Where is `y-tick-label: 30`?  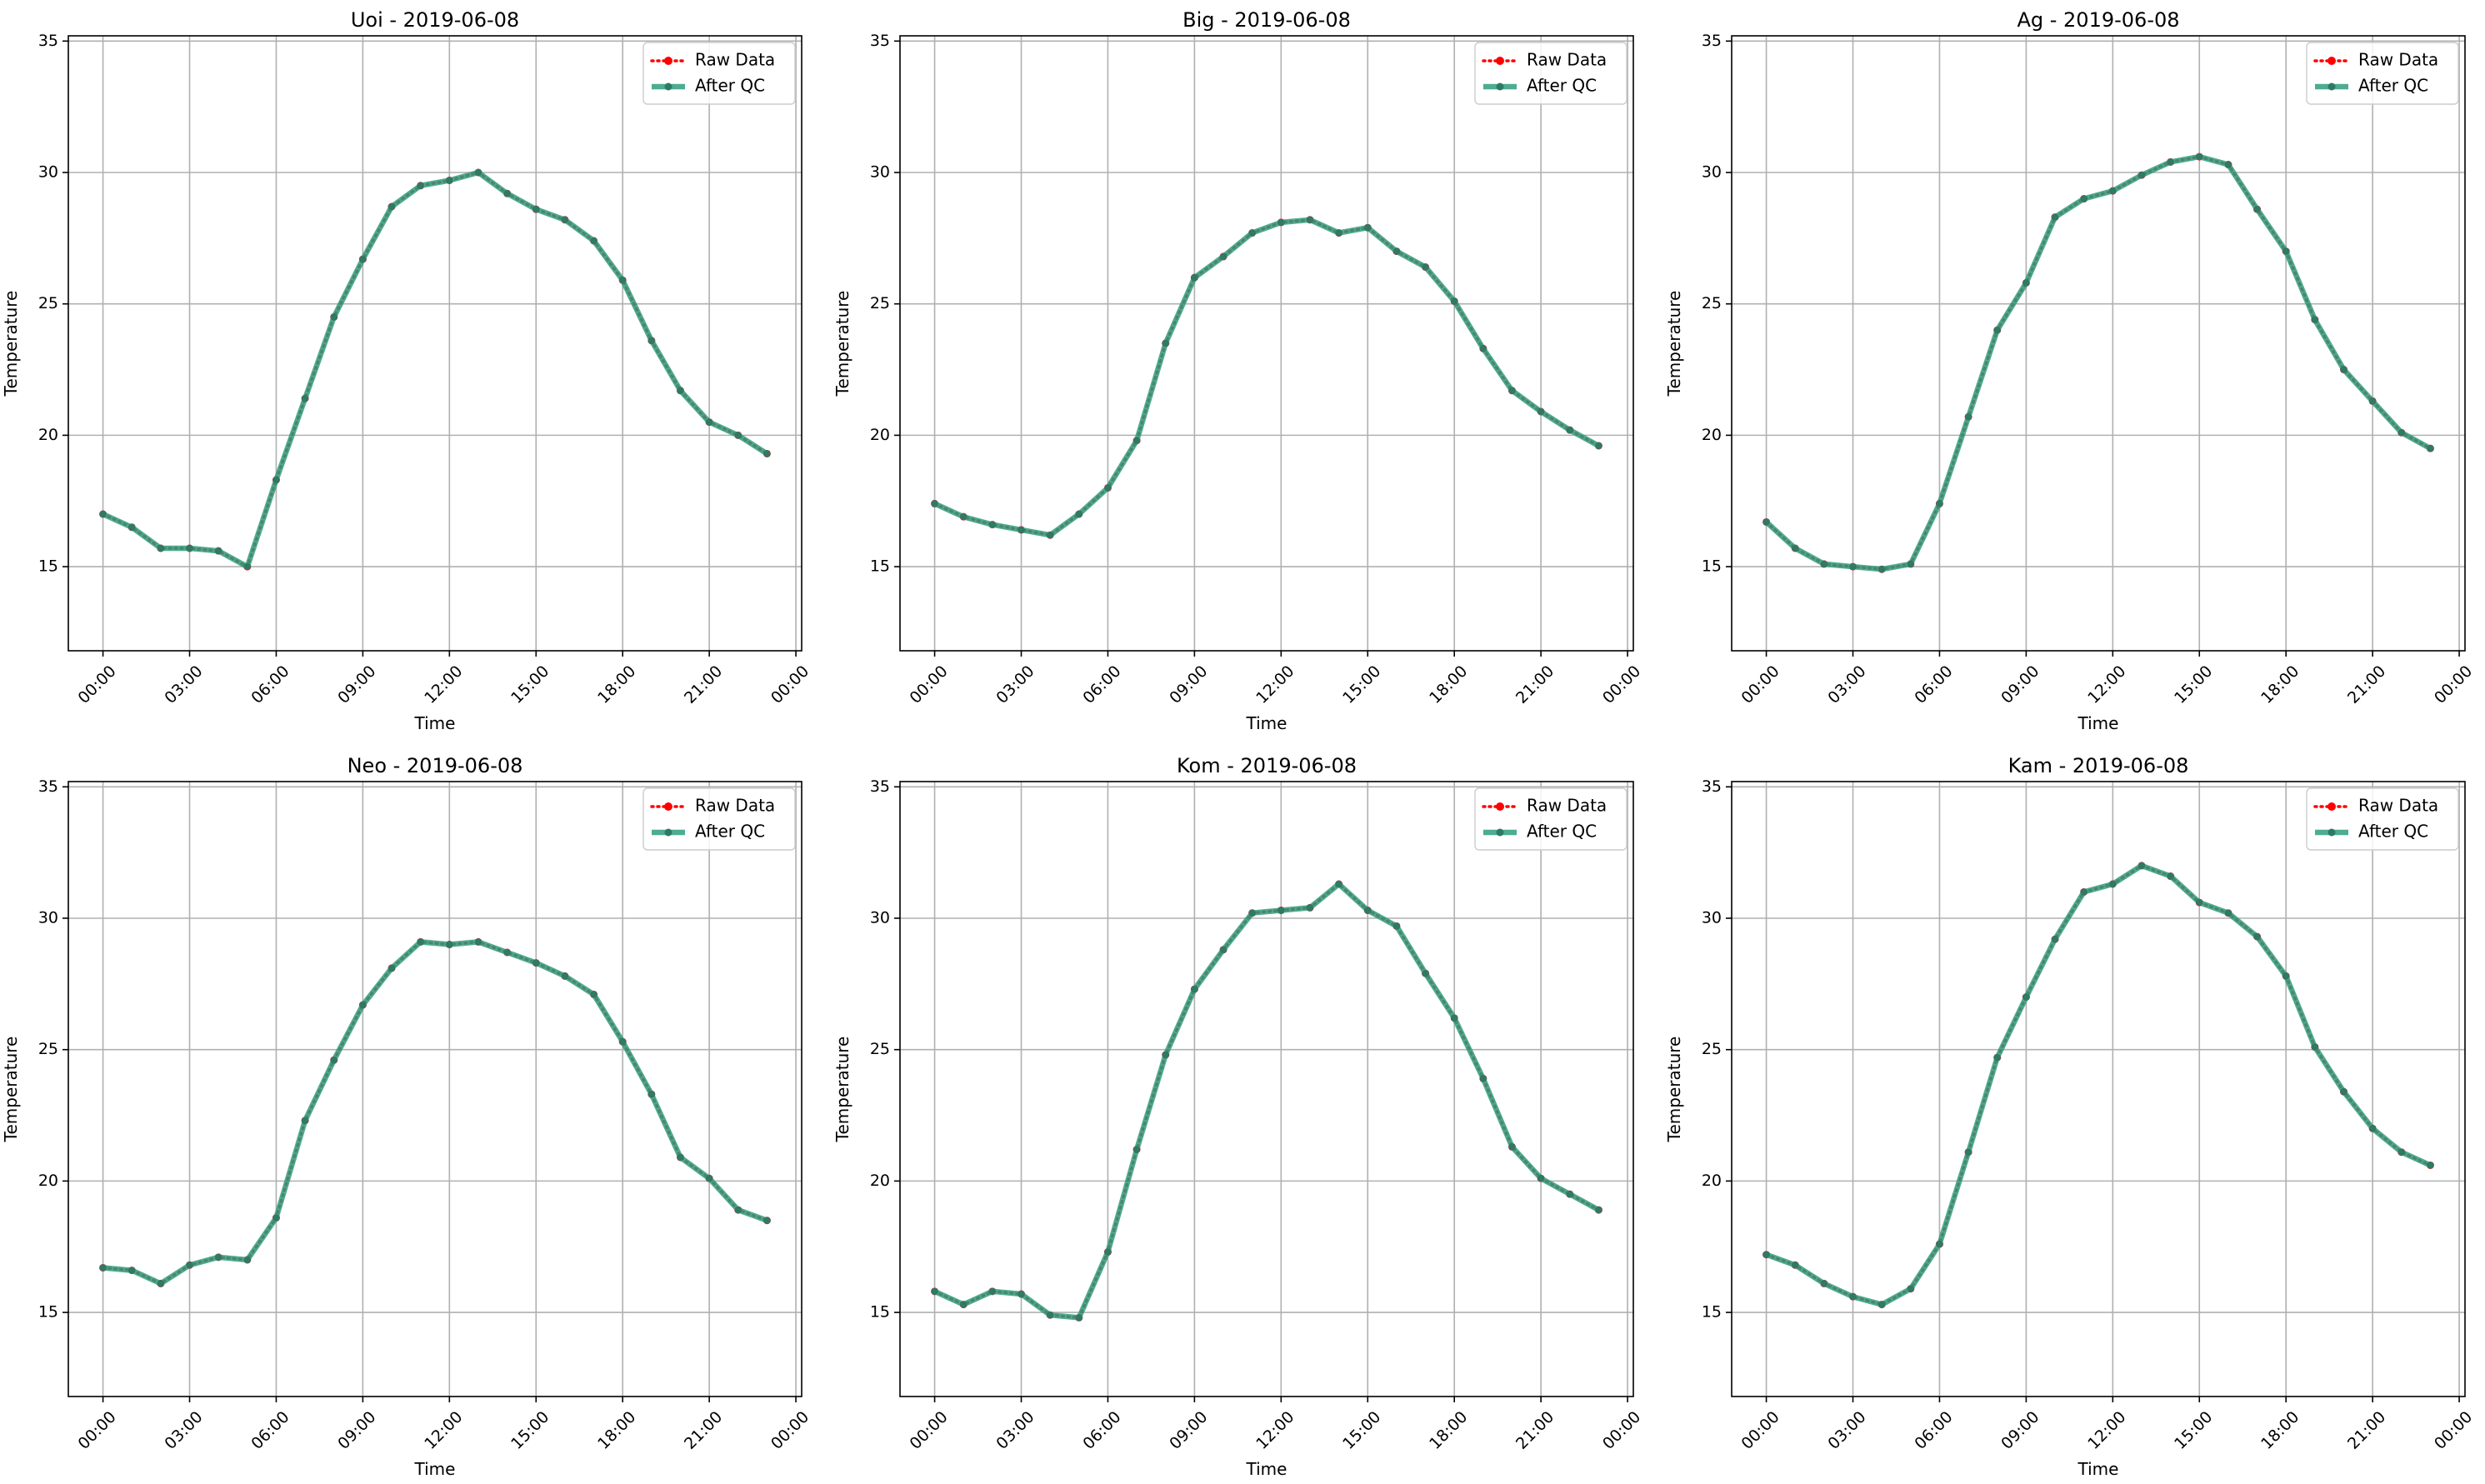 y-tick-label: 30 is located at coordinates (48, 918).